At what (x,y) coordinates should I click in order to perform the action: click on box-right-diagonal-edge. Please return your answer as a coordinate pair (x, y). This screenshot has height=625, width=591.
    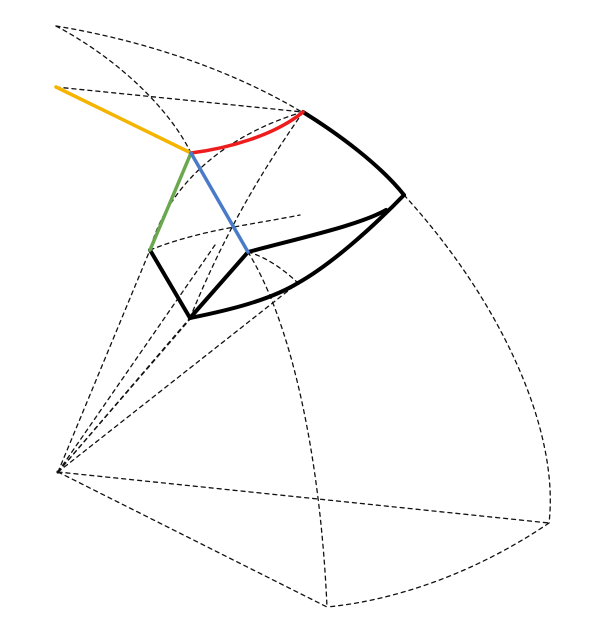
    Looking at the image, I should click on (351, 239).